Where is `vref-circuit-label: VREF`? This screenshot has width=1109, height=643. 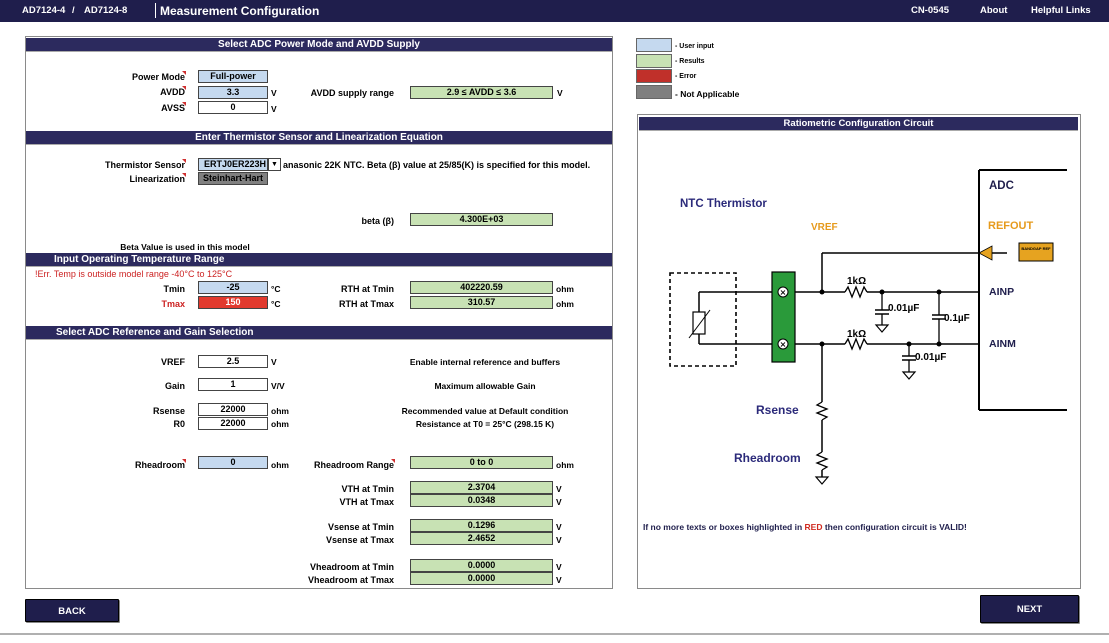 vref-circuit-label: VREF is located at coordinates (824, 227).